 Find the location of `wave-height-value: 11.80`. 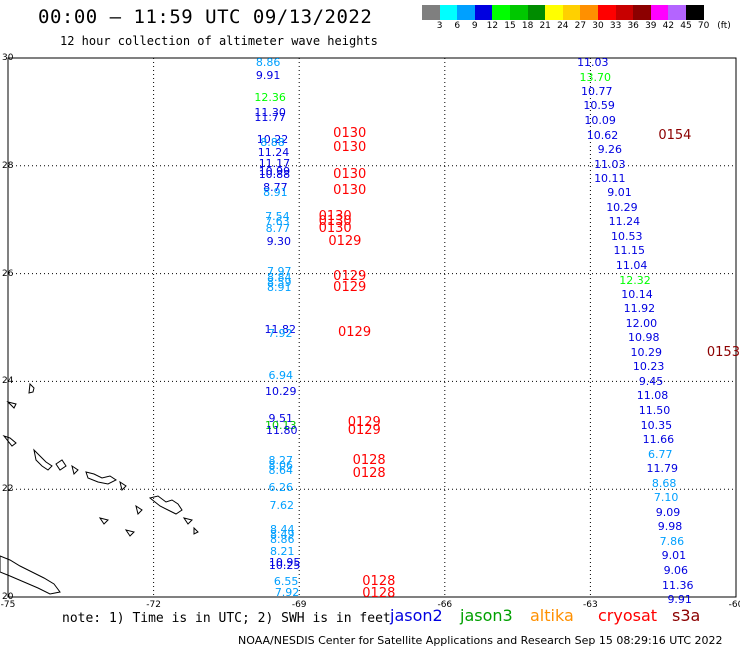

wave-height-value: 11.80 is located at coordinates (281, 430).